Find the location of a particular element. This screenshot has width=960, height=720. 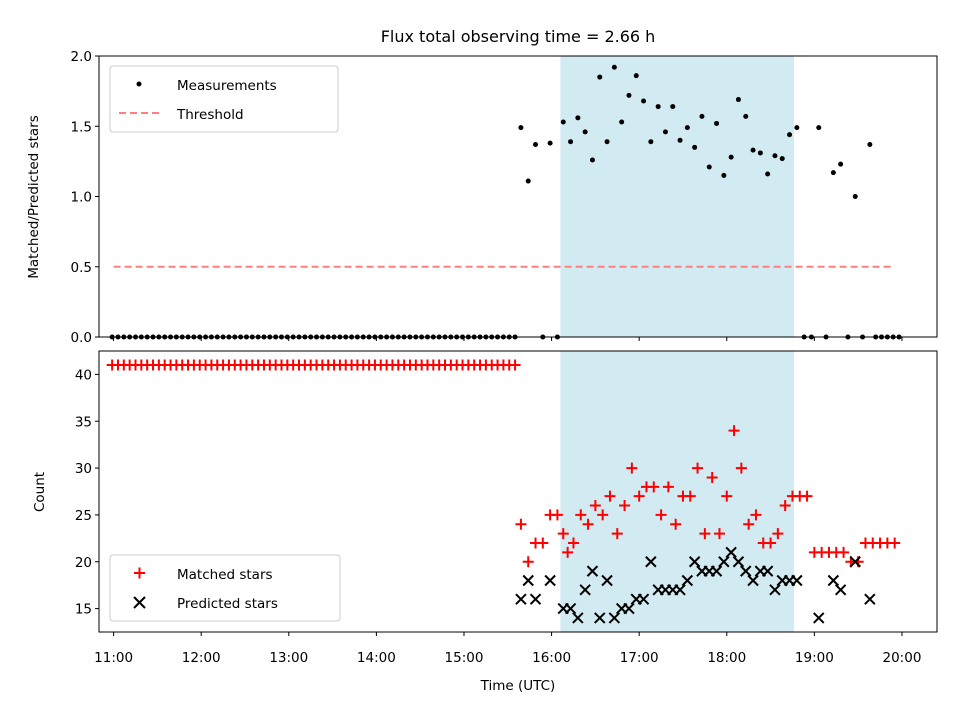

ratio-ytick-label: 1.5 is located at coordinates (81, 127).